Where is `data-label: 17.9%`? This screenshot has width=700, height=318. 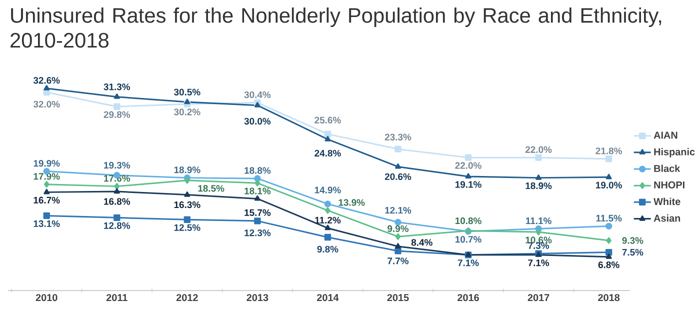
data-label: 17.9% is located at coordinates (47, 176).